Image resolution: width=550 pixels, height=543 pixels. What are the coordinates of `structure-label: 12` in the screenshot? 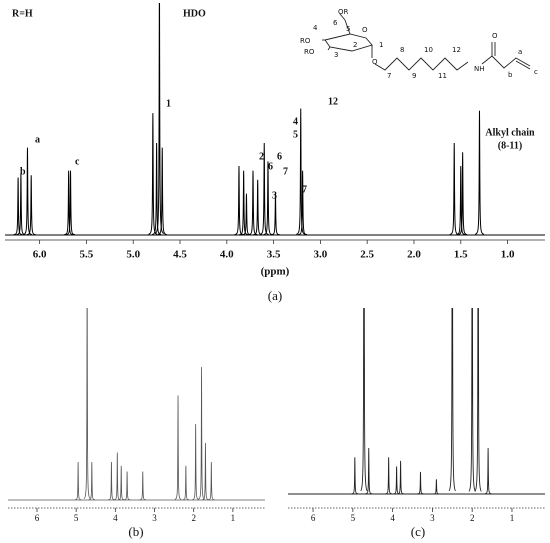 It's located at (456, 50).